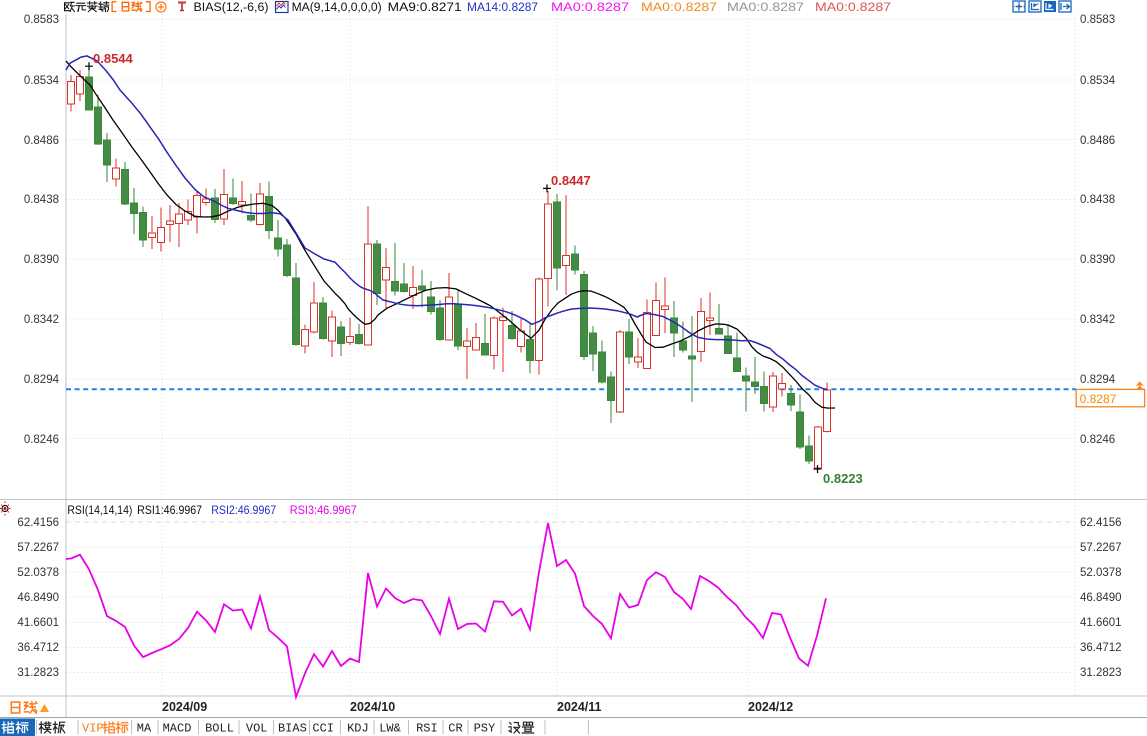  I want to click on svg-text: 0.8544, so click(113, 58).